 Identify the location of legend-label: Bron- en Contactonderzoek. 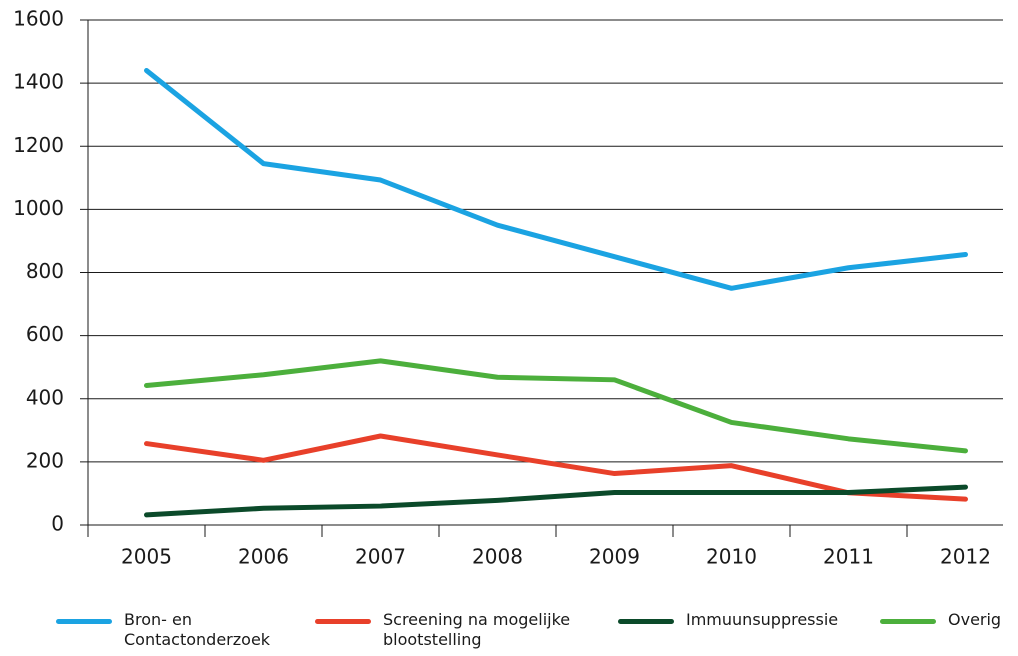
(197, 629).